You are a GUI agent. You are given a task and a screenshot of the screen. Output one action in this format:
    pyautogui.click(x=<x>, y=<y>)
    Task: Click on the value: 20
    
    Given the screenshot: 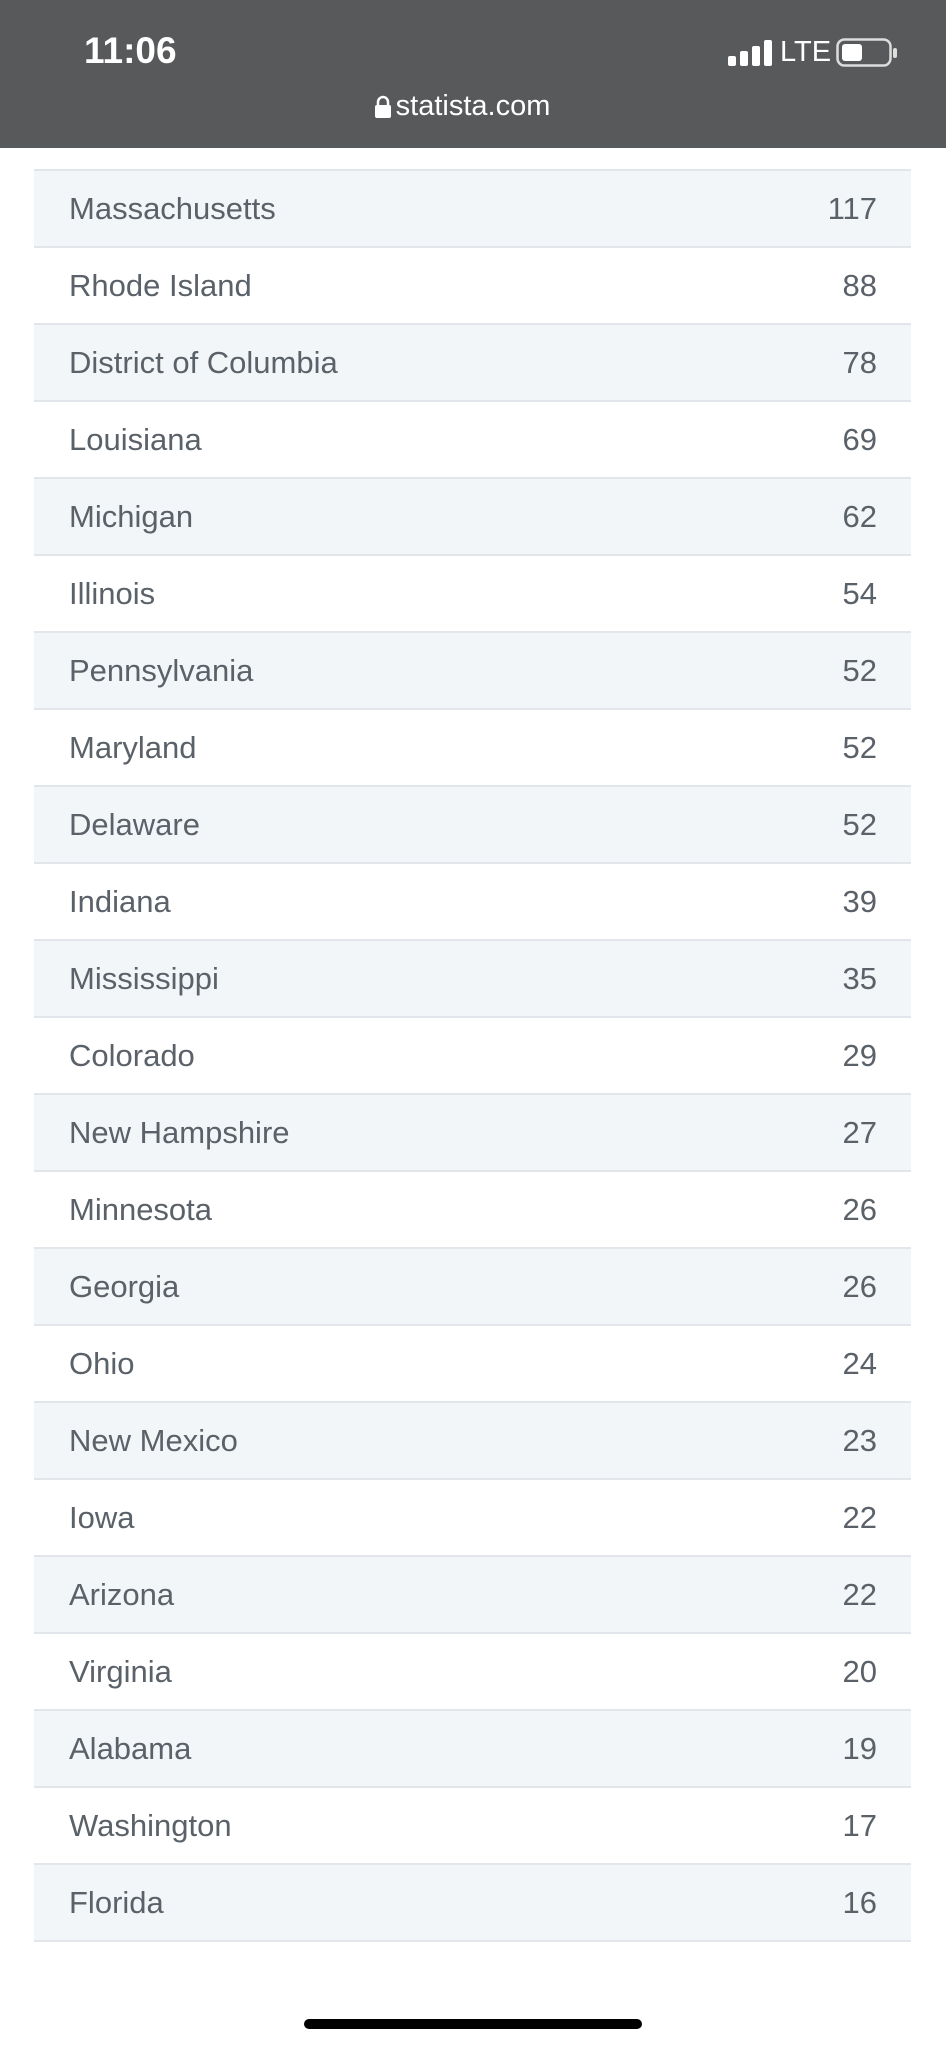 What is the action you would take?
    pyautogui.click(x=816, y=1671)
    